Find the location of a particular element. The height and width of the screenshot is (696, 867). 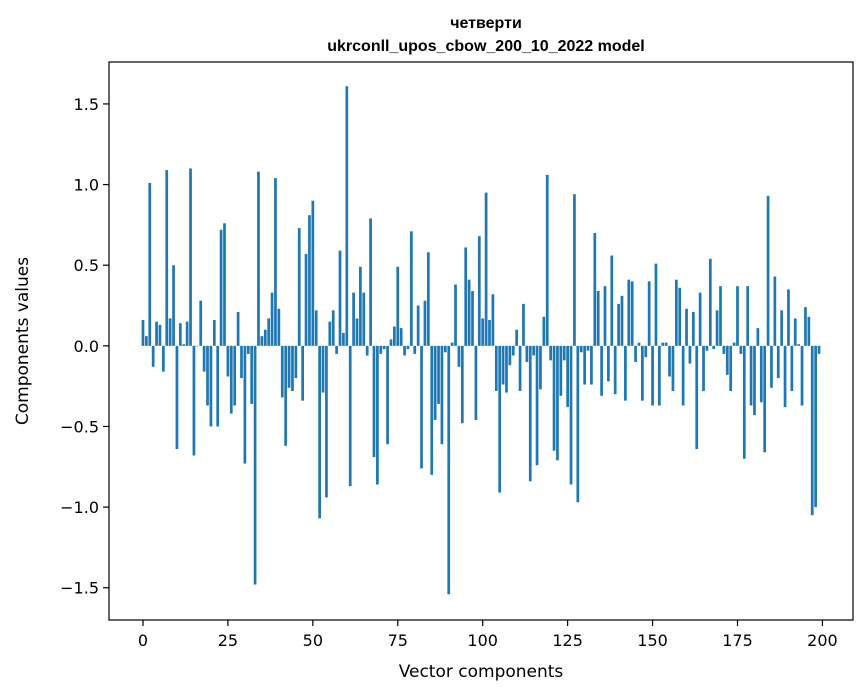

x-tick-label: 75 is located at coordinates (398, 640).